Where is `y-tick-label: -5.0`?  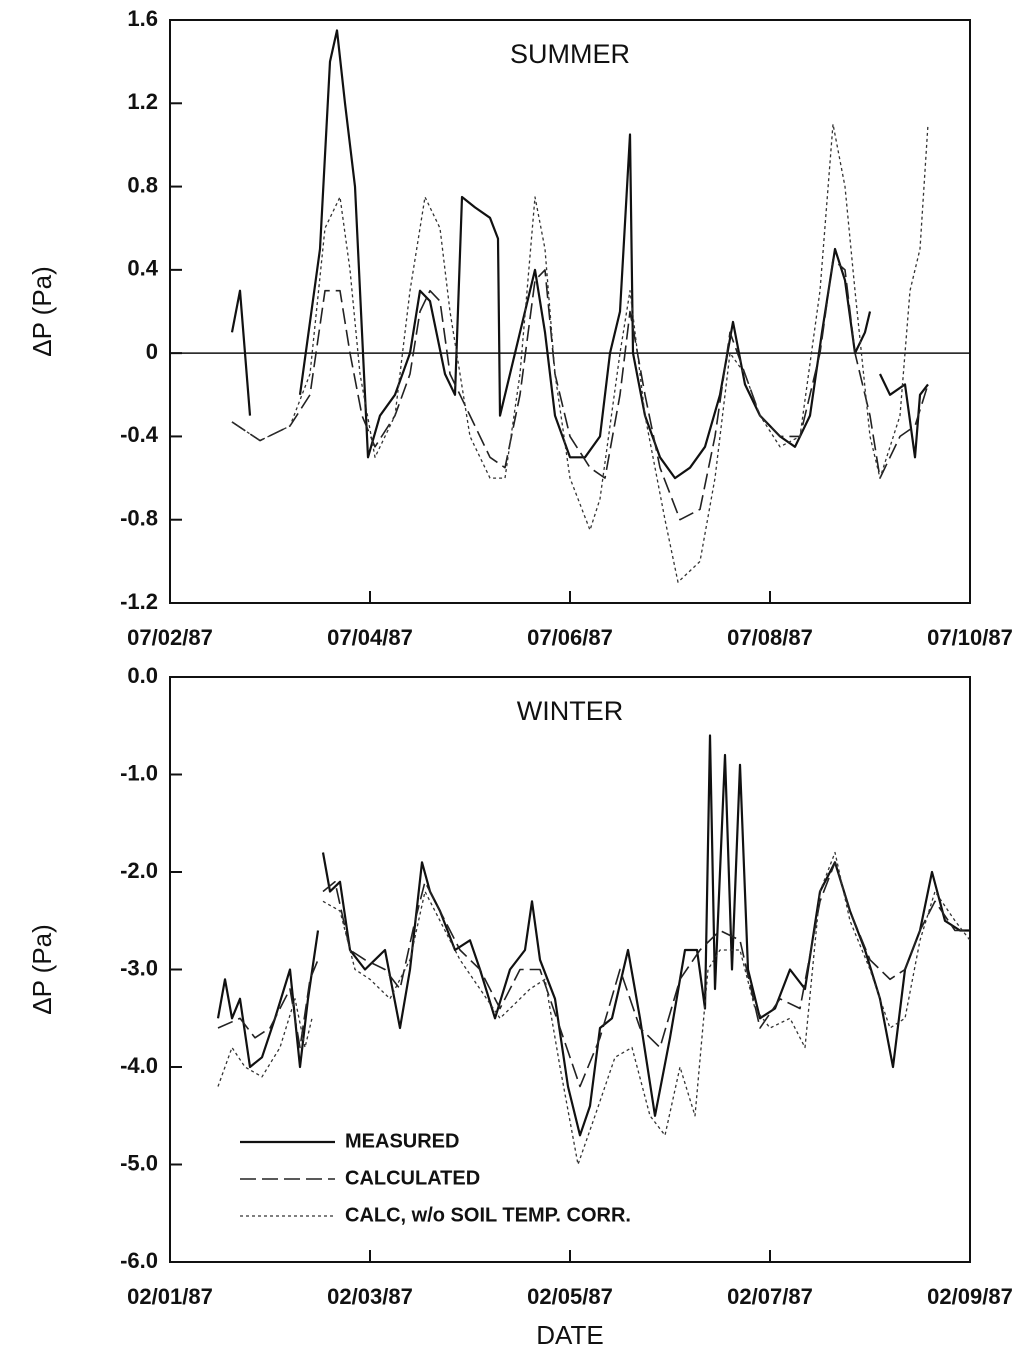 y-tick-label: -5.0 is located at coordinates (139, 1162).